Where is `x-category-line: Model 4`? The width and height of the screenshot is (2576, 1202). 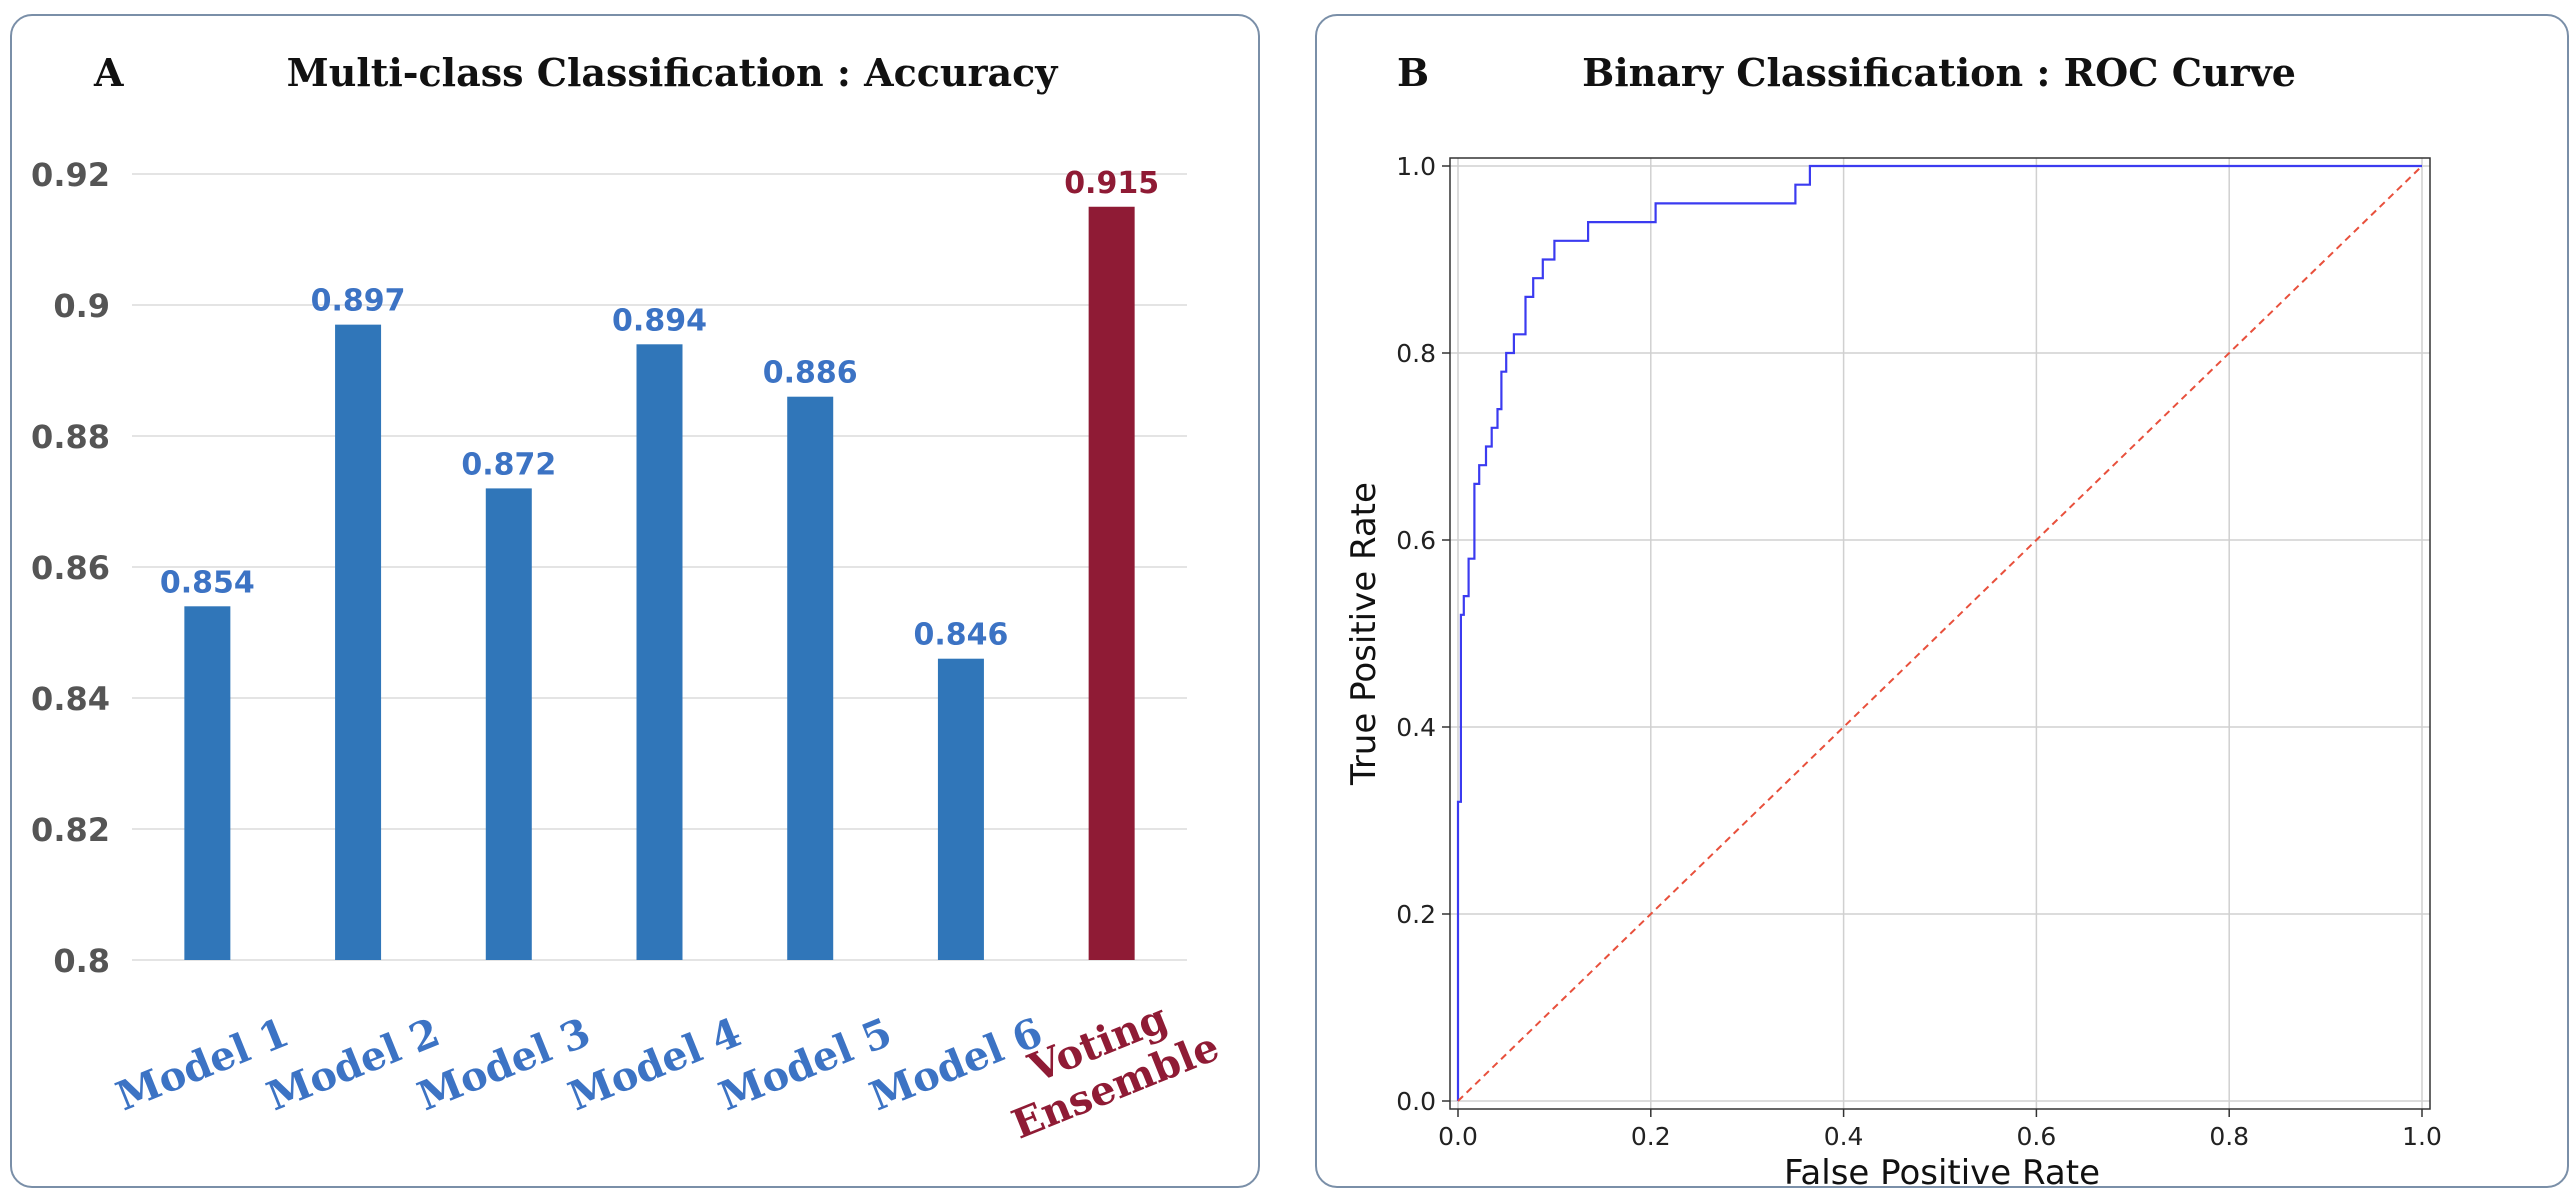
x-category-line: Model 4 is located at coordinates (655, 1065).